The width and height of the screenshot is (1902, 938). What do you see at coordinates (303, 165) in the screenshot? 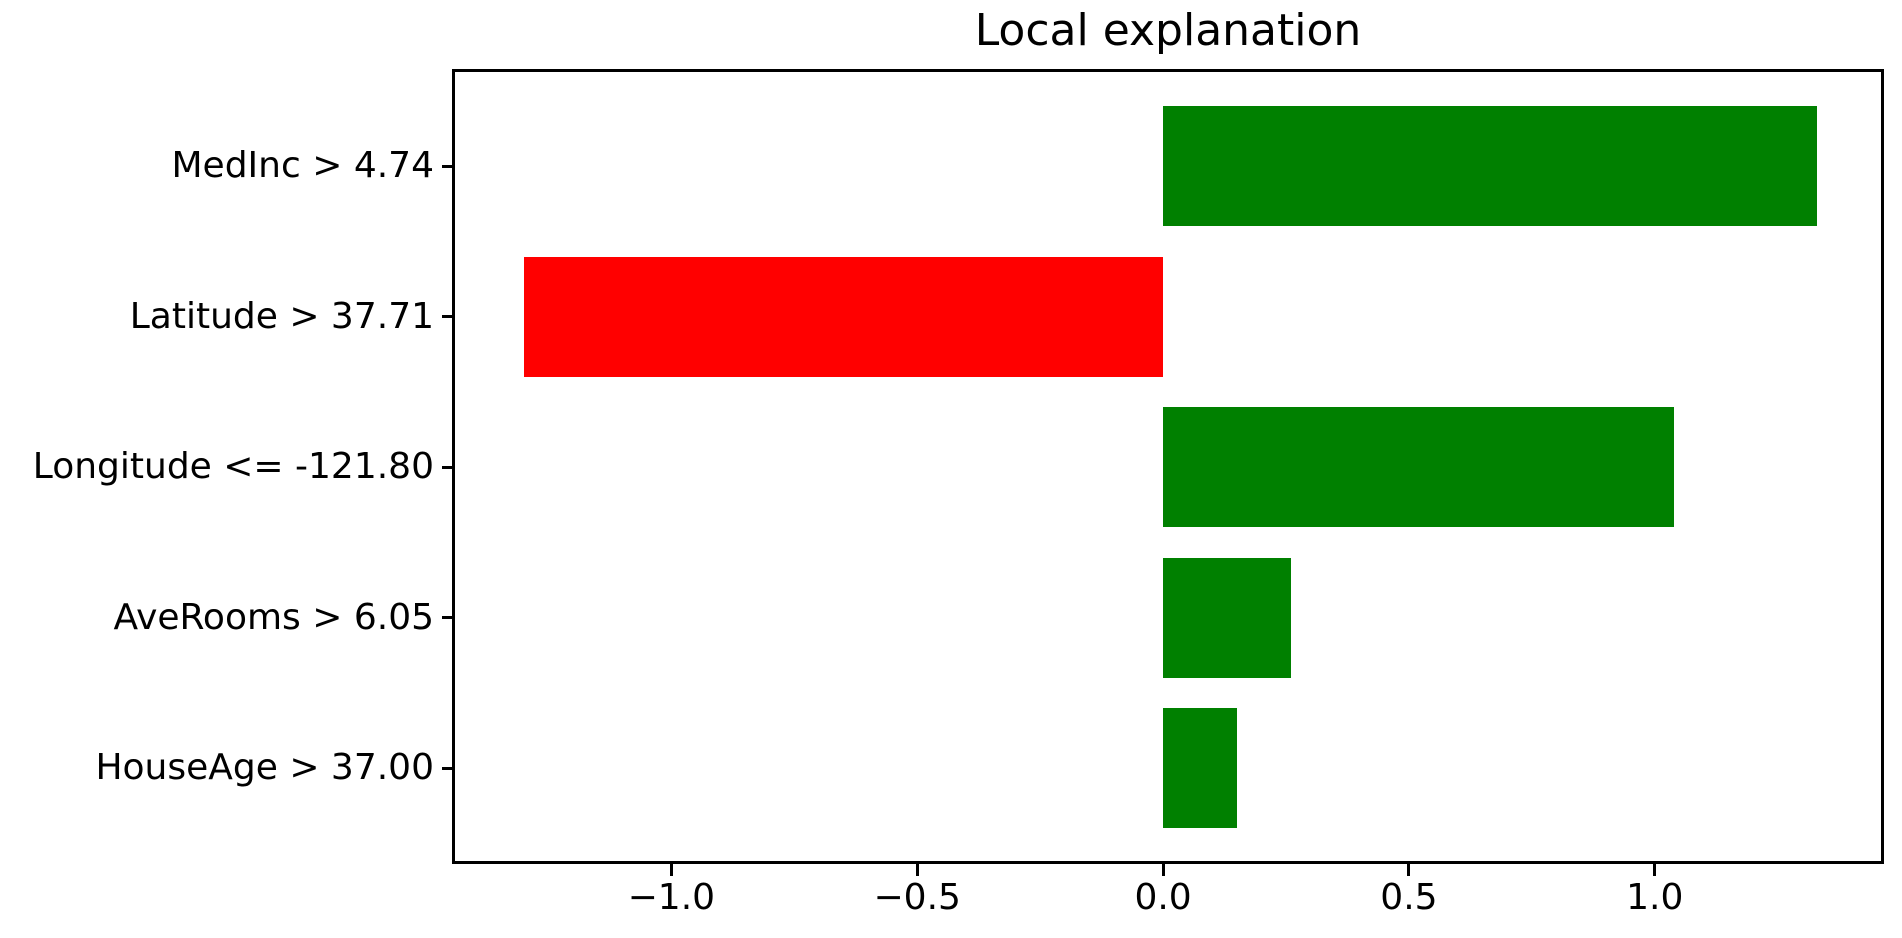
I see `y-axis-label-medinc: MedInc > 4.74` at bounding box center [303, 165].